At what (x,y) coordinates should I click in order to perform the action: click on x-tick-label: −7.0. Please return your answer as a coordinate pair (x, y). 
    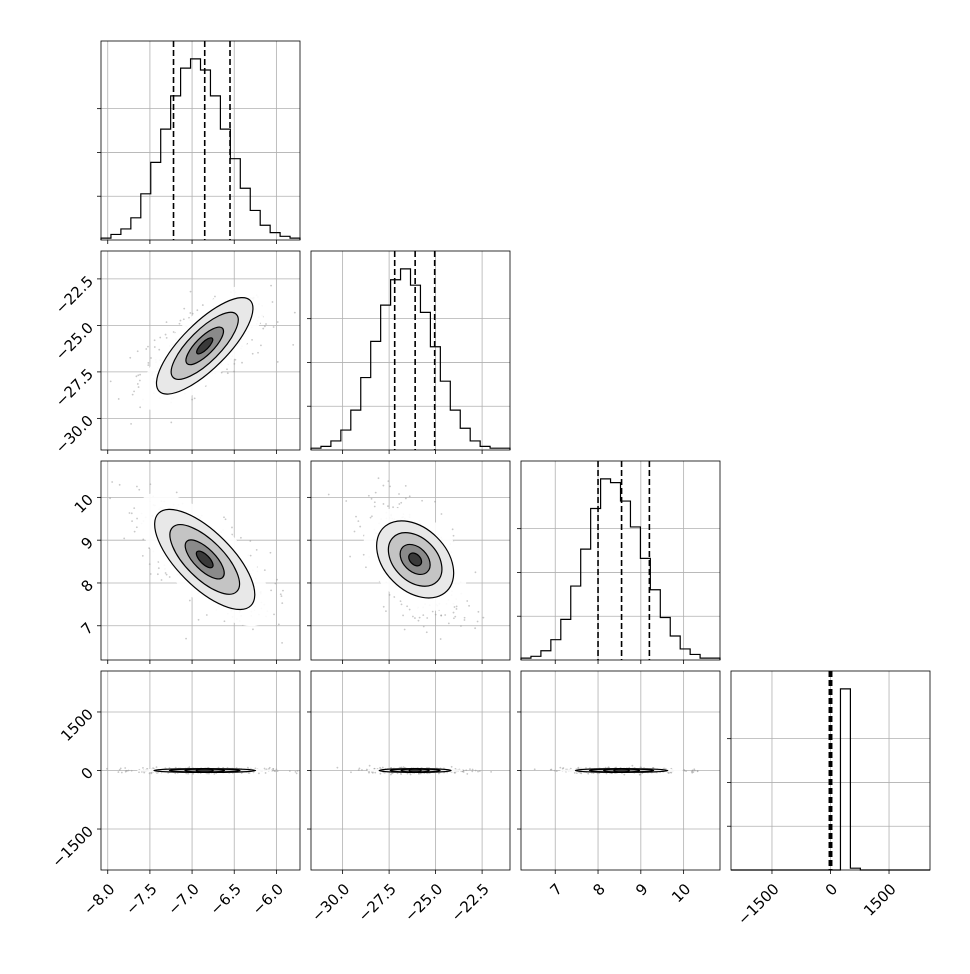
    Looking at the image, I should click on (183, 899).